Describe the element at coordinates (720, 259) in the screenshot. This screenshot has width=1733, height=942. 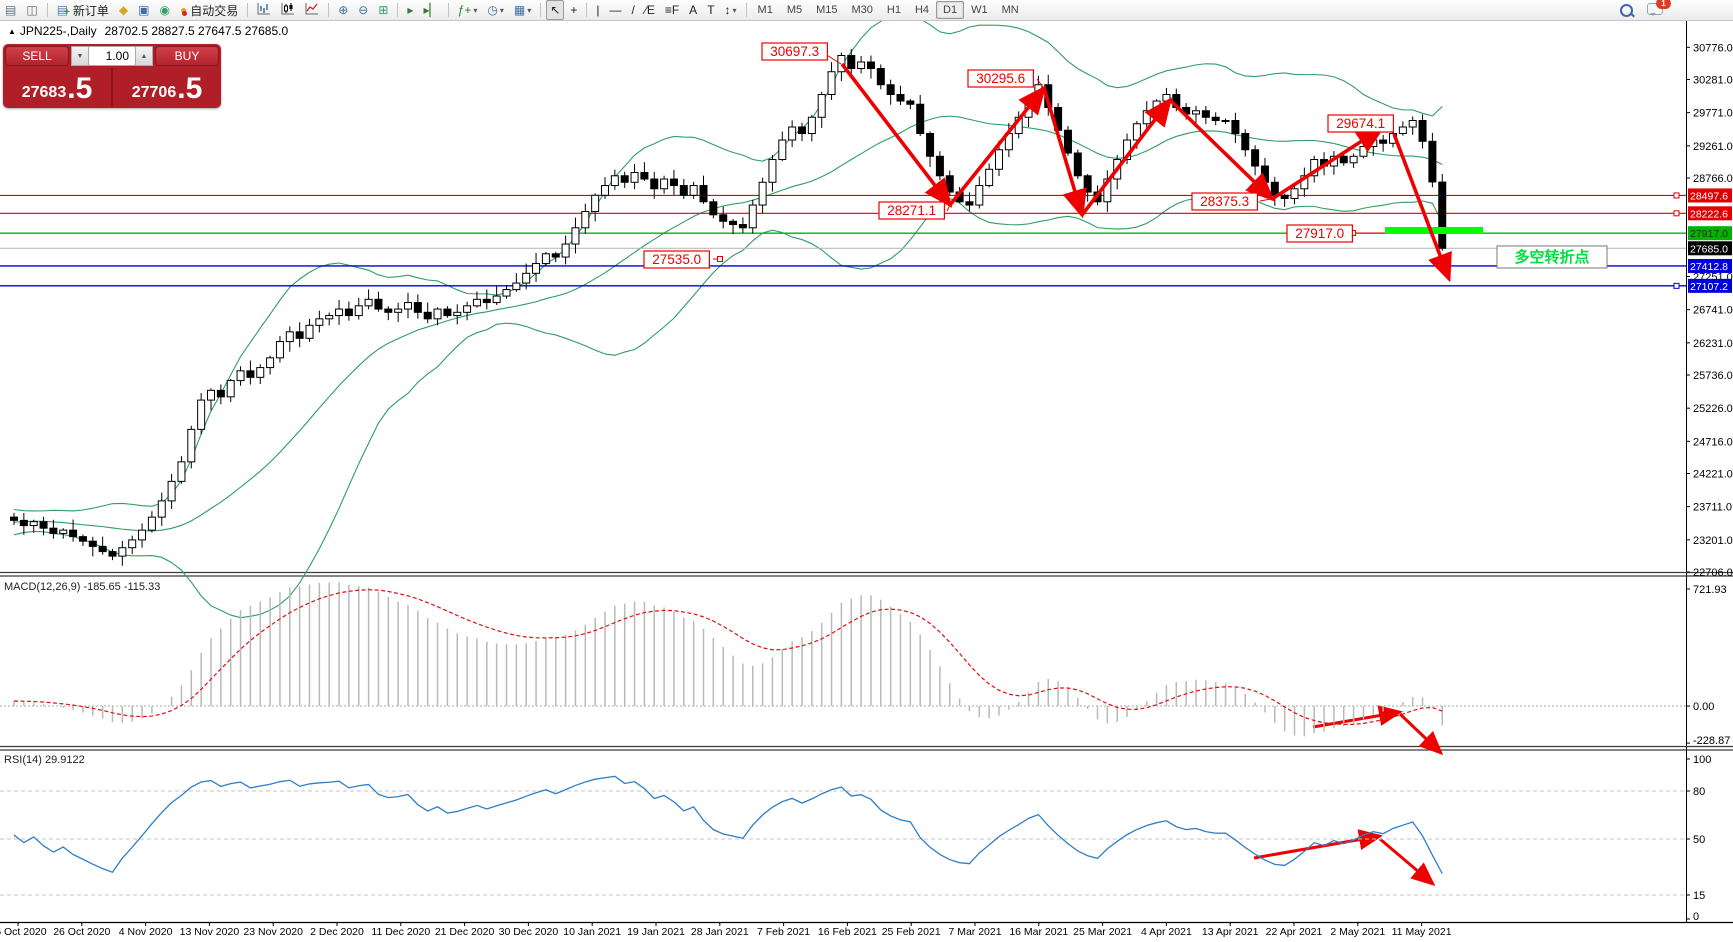
I see `label-handle` at that location.